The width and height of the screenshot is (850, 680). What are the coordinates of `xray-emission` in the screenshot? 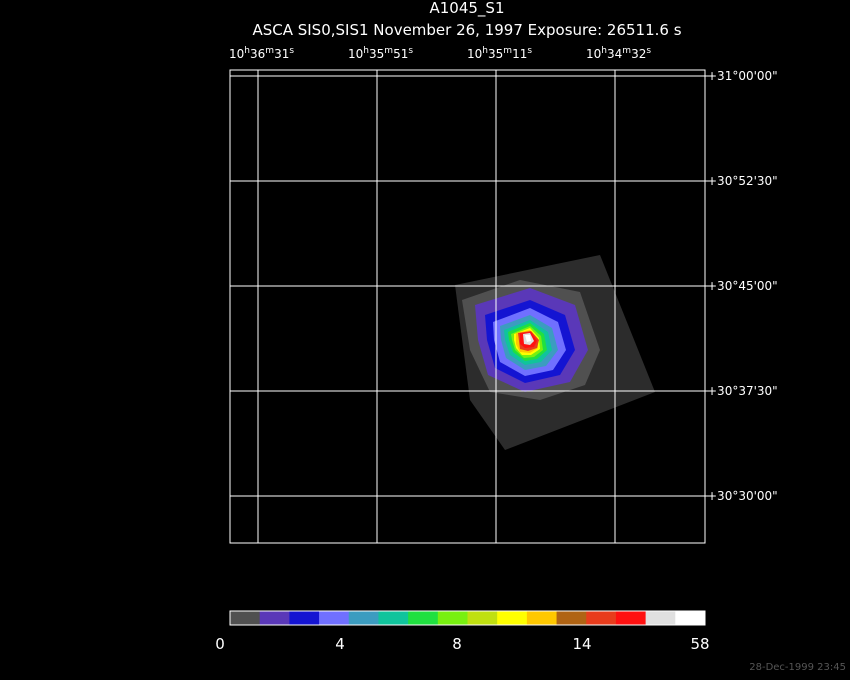 It's located at (555, 352).